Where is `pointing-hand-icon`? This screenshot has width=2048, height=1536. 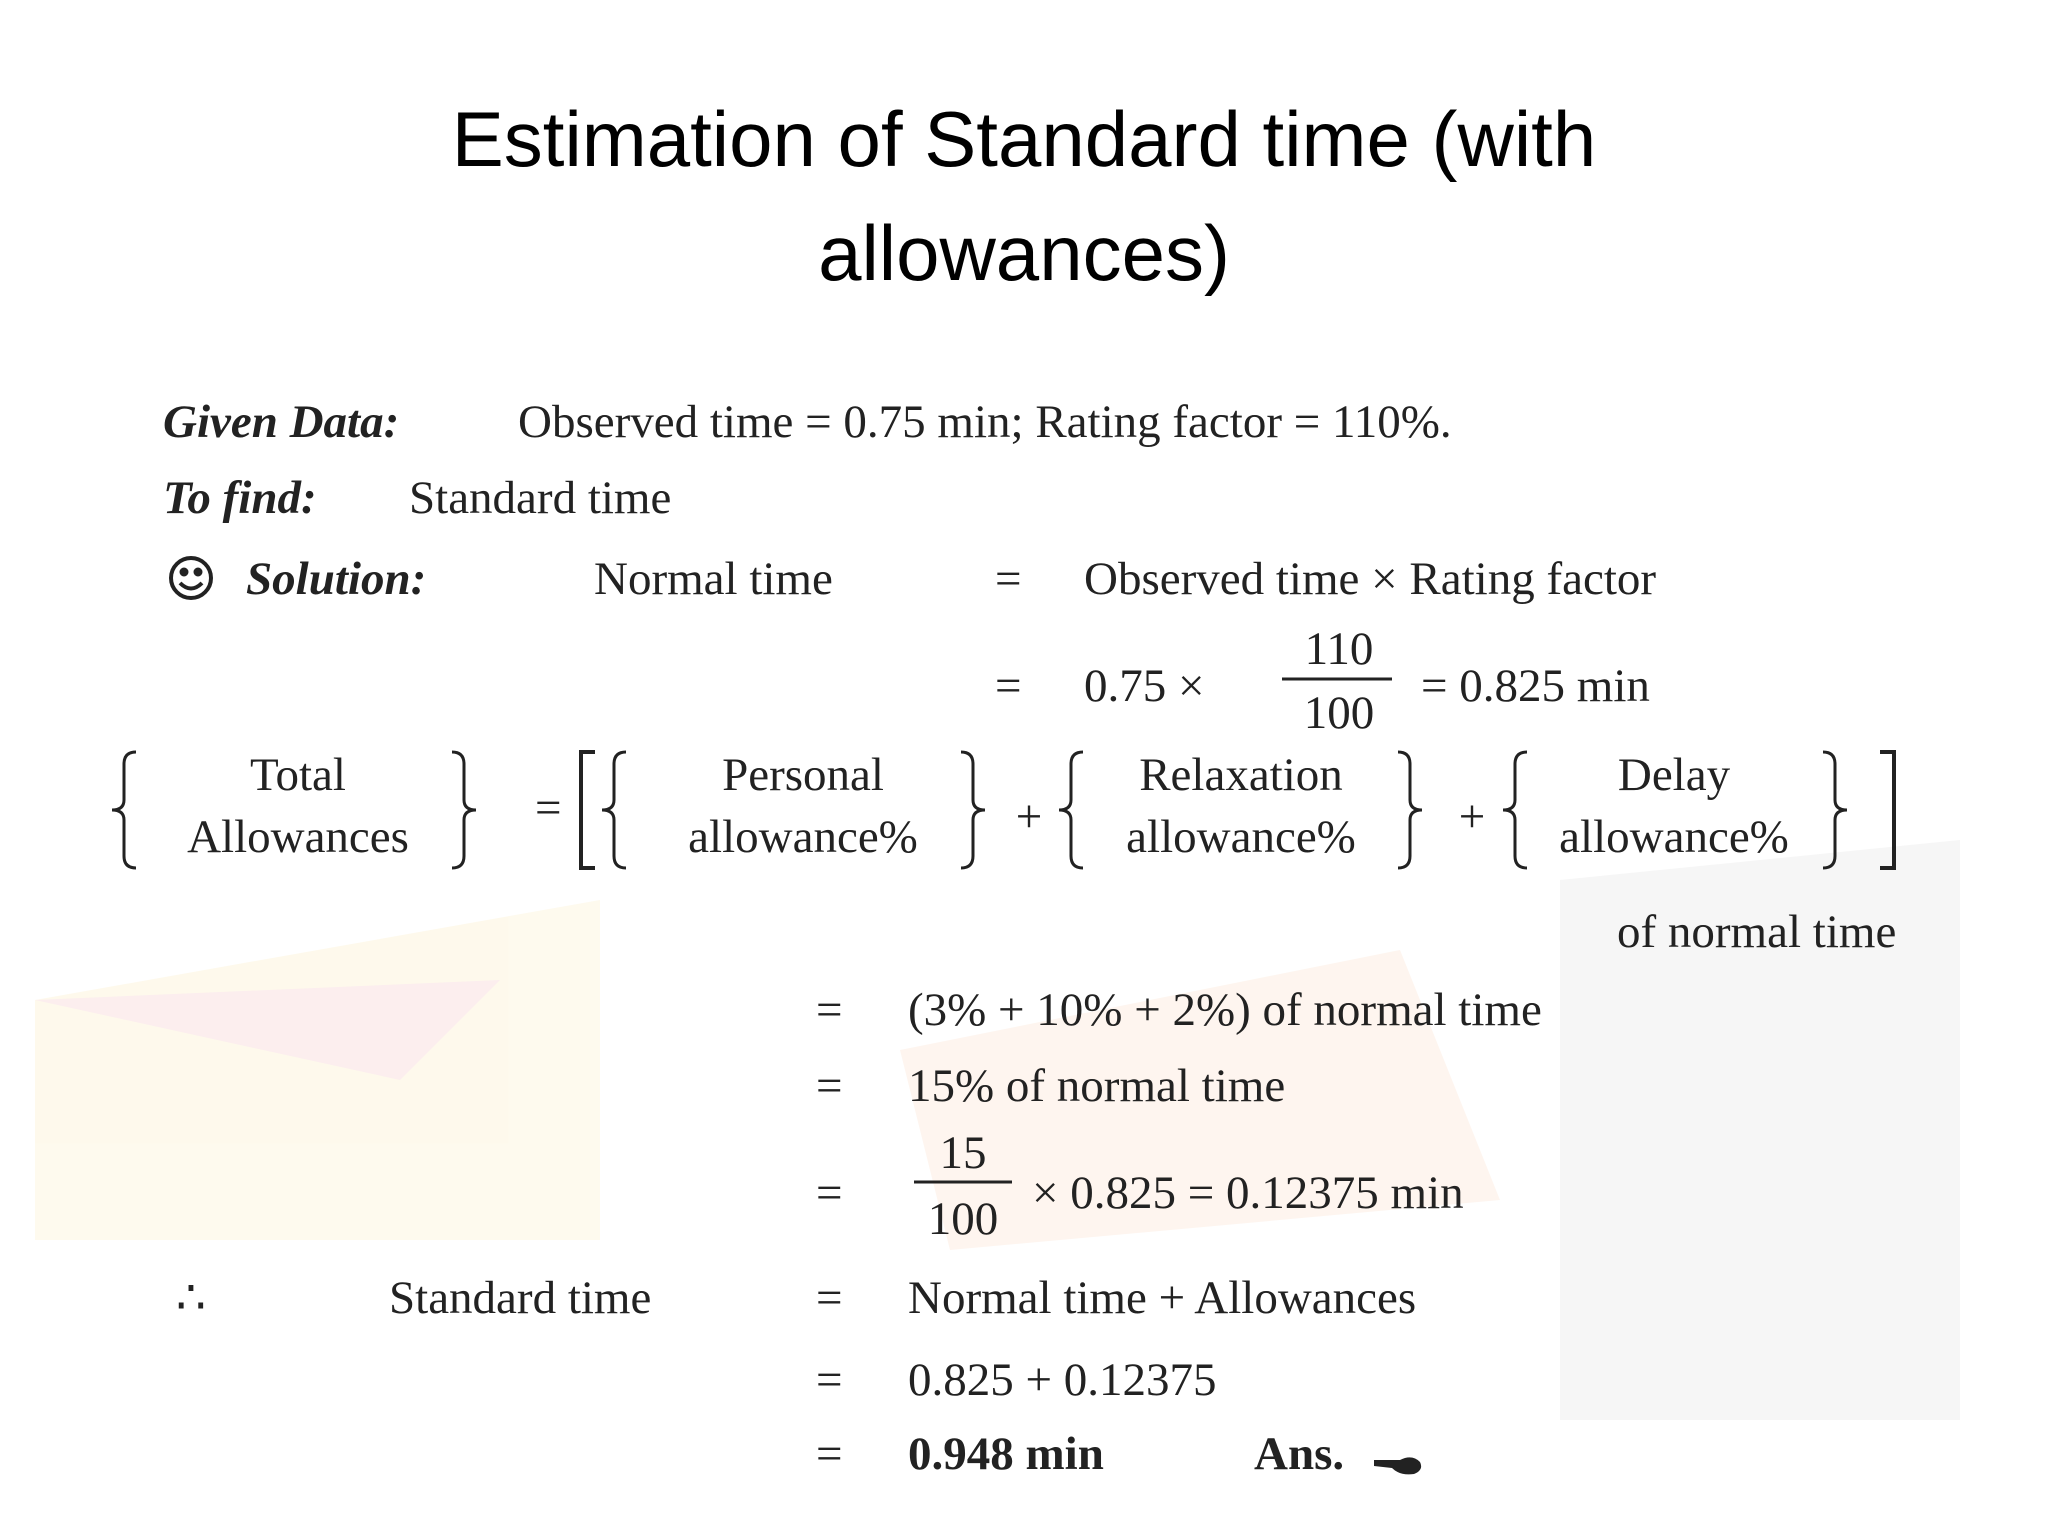
pointing-hand-icon is located at coordinates (1398, 1466).